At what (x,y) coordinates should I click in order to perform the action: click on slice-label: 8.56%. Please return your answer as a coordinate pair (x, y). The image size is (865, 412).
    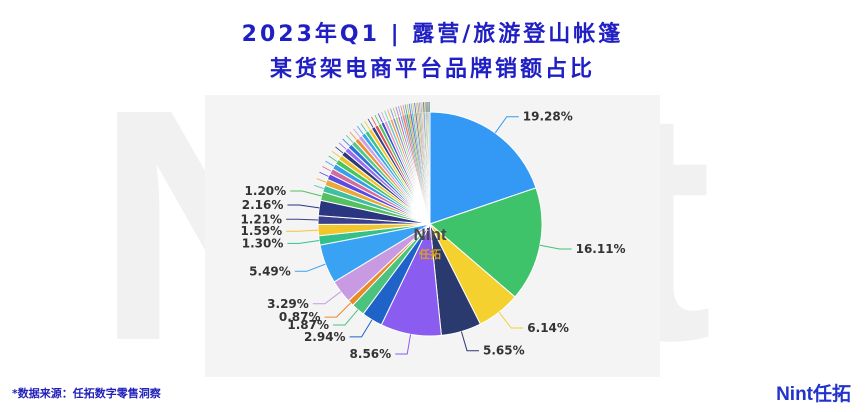
    Looking at the image, I should click on (371, 354).